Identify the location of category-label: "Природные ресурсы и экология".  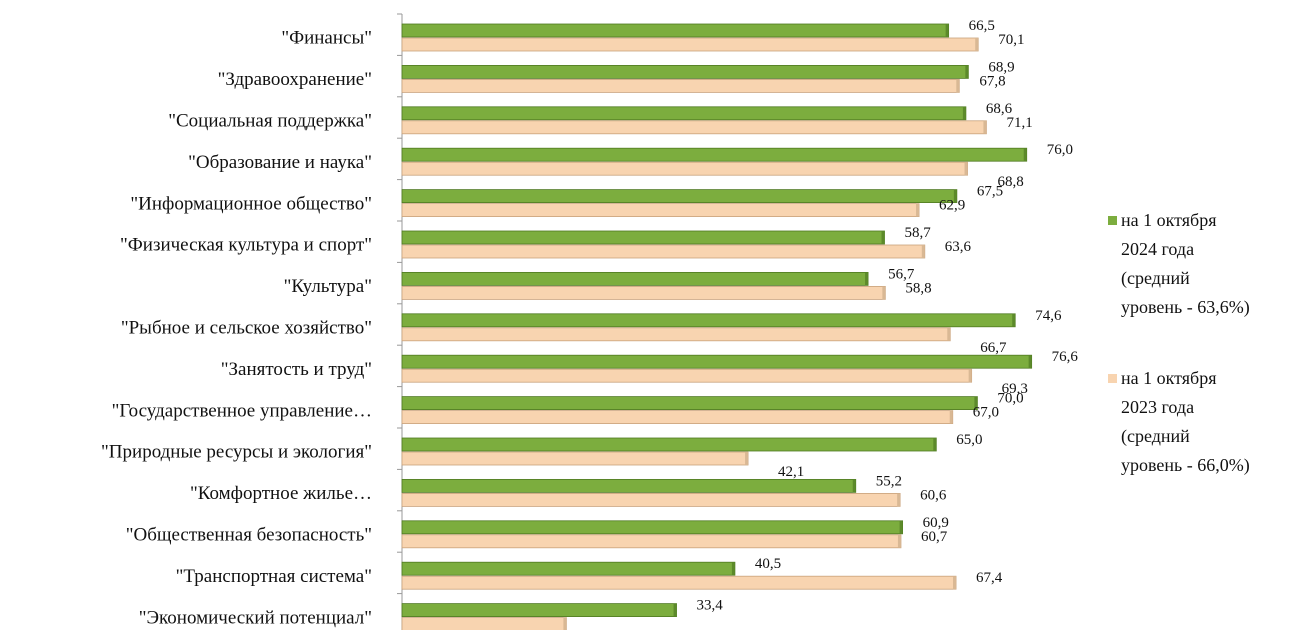
(236, 452).